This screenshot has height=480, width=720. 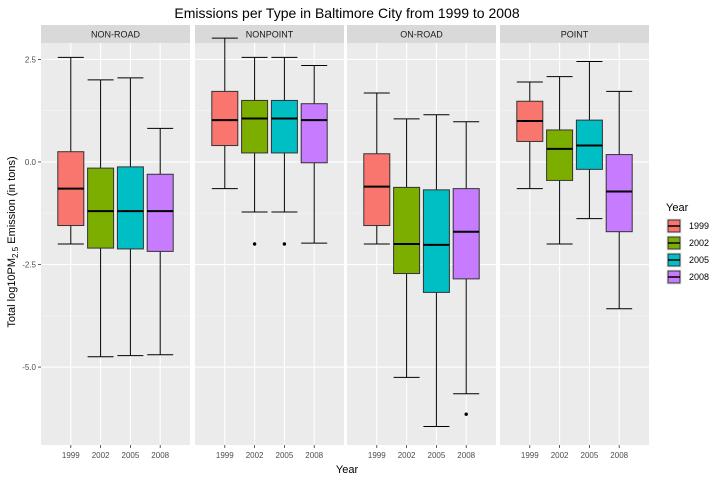 I want to click on legend-label: 2005, so click(x=699, y=260).